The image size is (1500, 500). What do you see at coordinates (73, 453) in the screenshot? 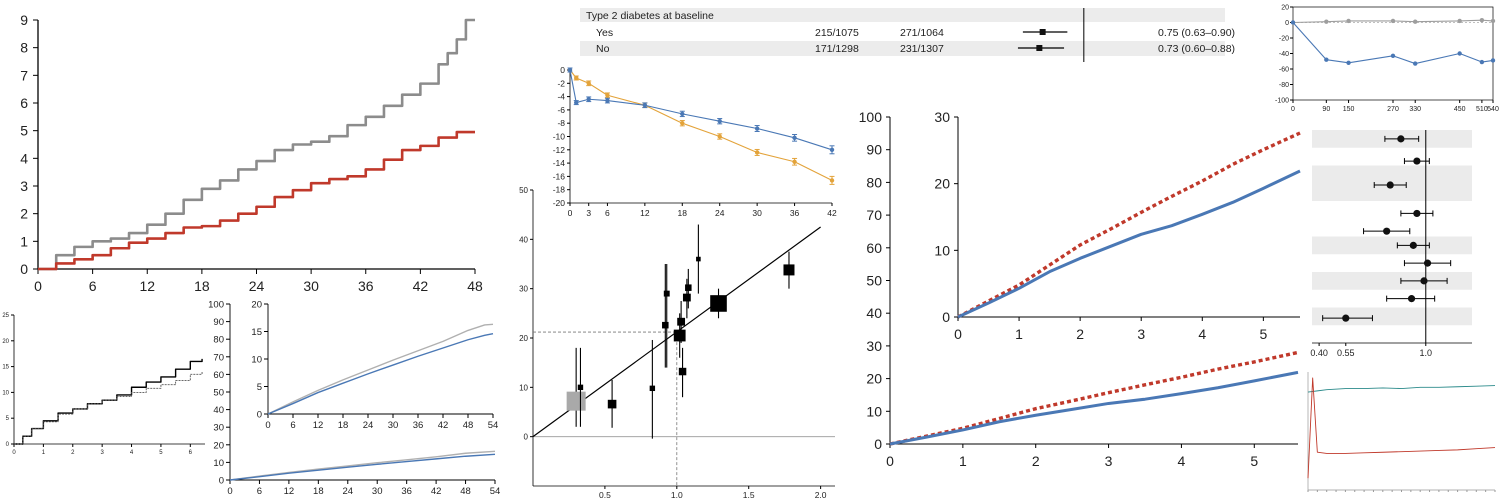
I see `x-tick-label: 2` at bounding box center [73, 453].